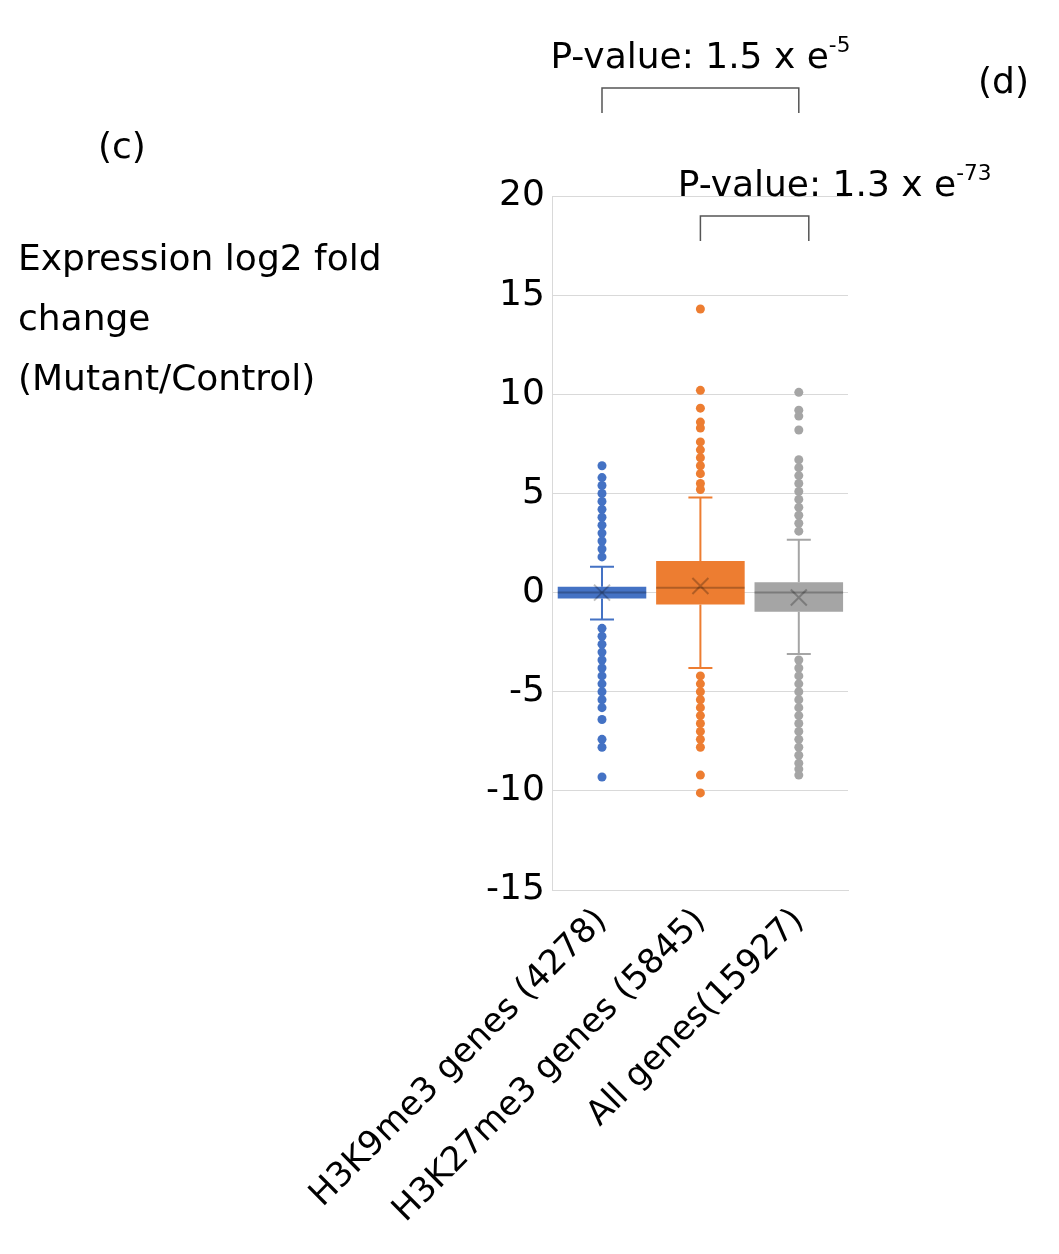 The height and width of the screenshot is (1254, 1059). What do you see at coordinates (515, 887) in the screenshot?
I see `y-tick-label: -15` at bounding box center [515, 887].